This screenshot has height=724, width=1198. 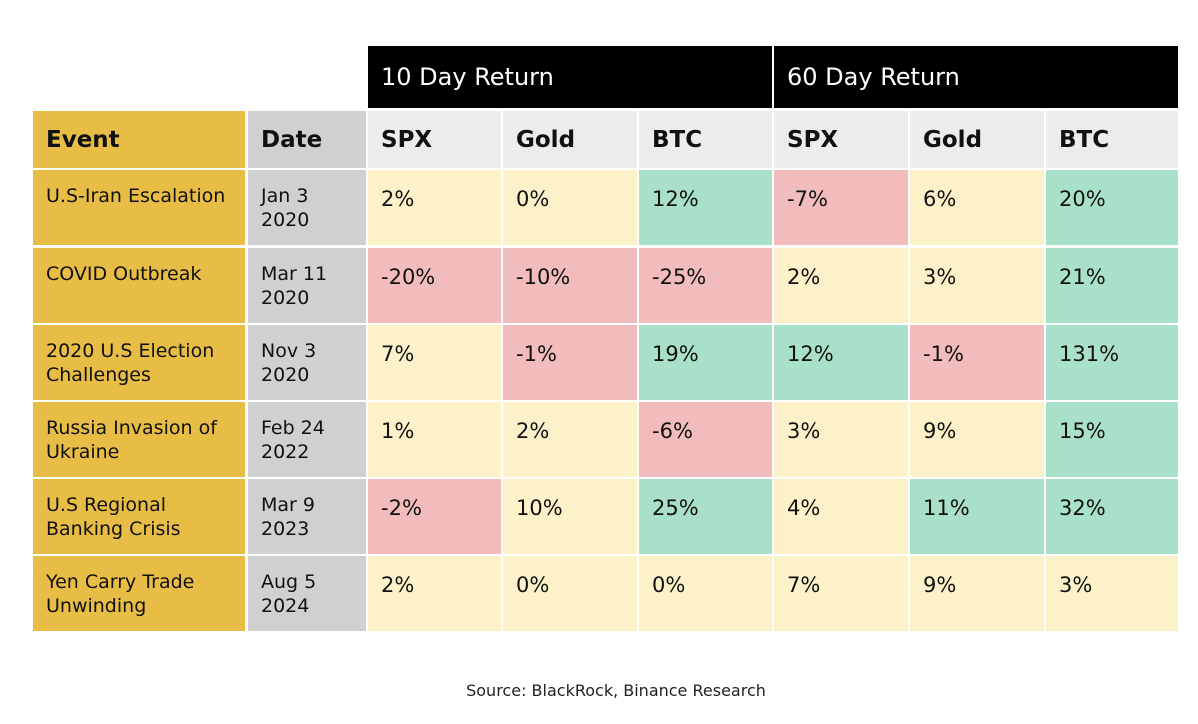 I want to click on date-cell: Aug 5 2024, so click(x=307, y=593).